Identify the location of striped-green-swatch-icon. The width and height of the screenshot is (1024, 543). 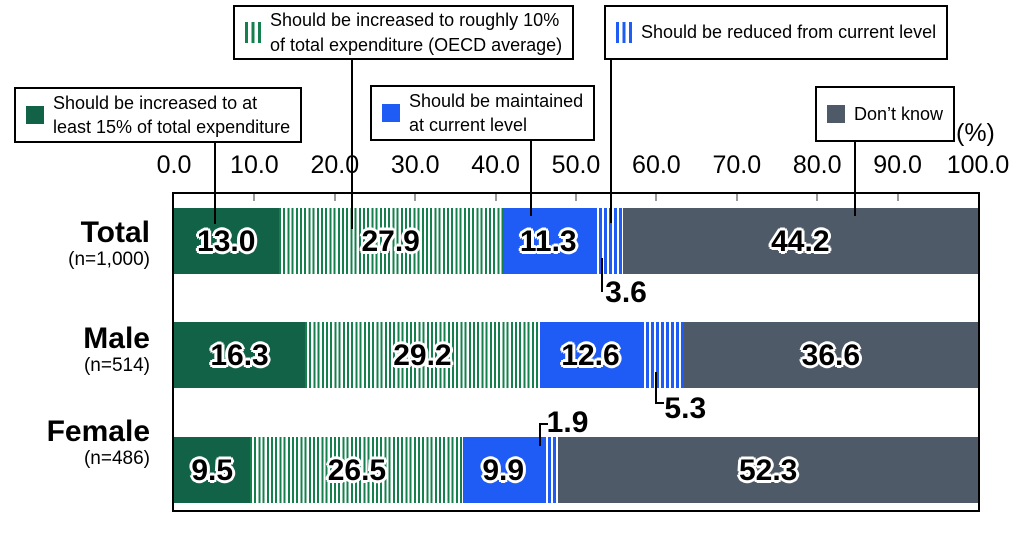
(253, 32).